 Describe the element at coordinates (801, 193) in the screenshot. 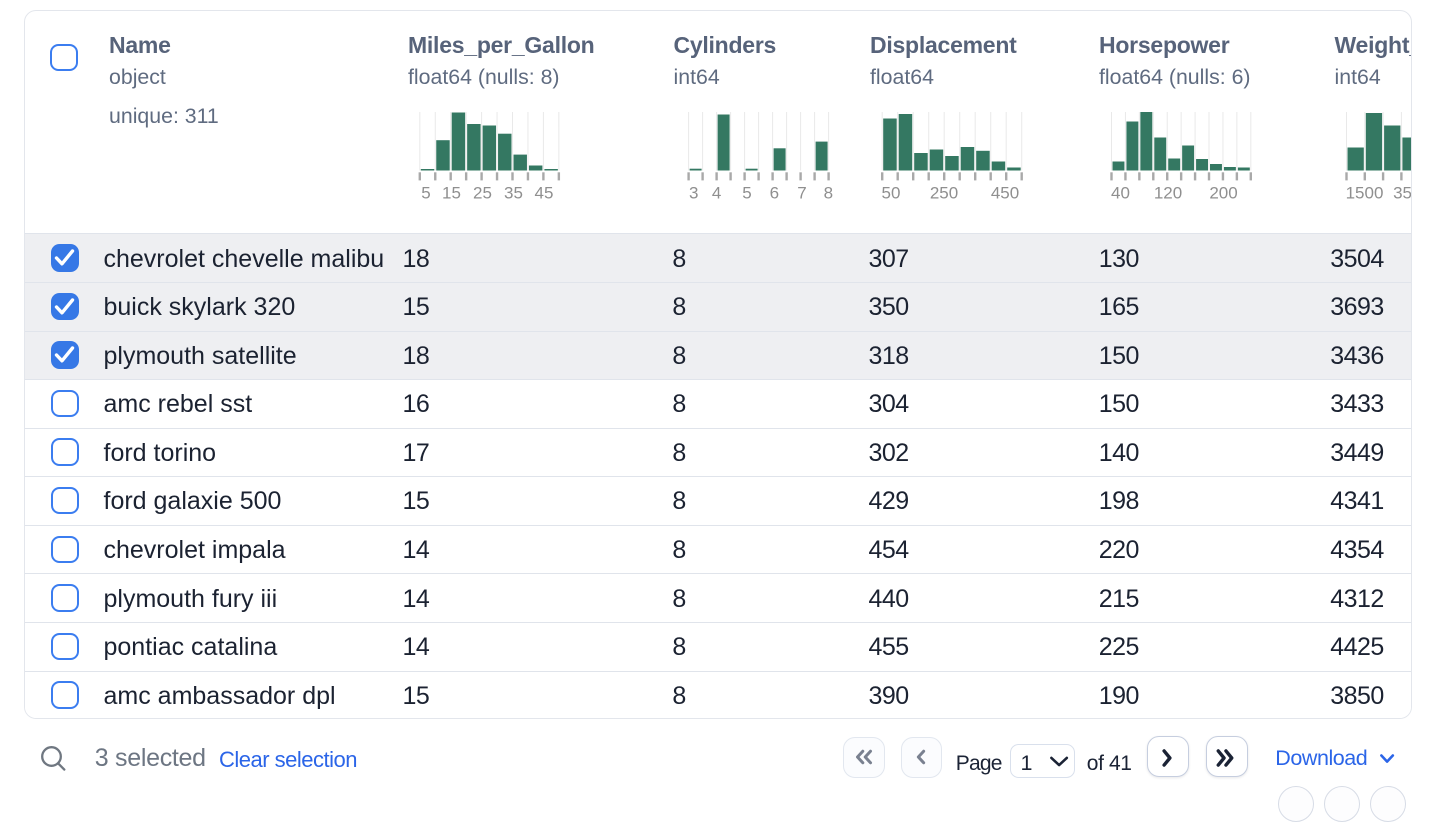

I see `svg-text: 7` at that location.